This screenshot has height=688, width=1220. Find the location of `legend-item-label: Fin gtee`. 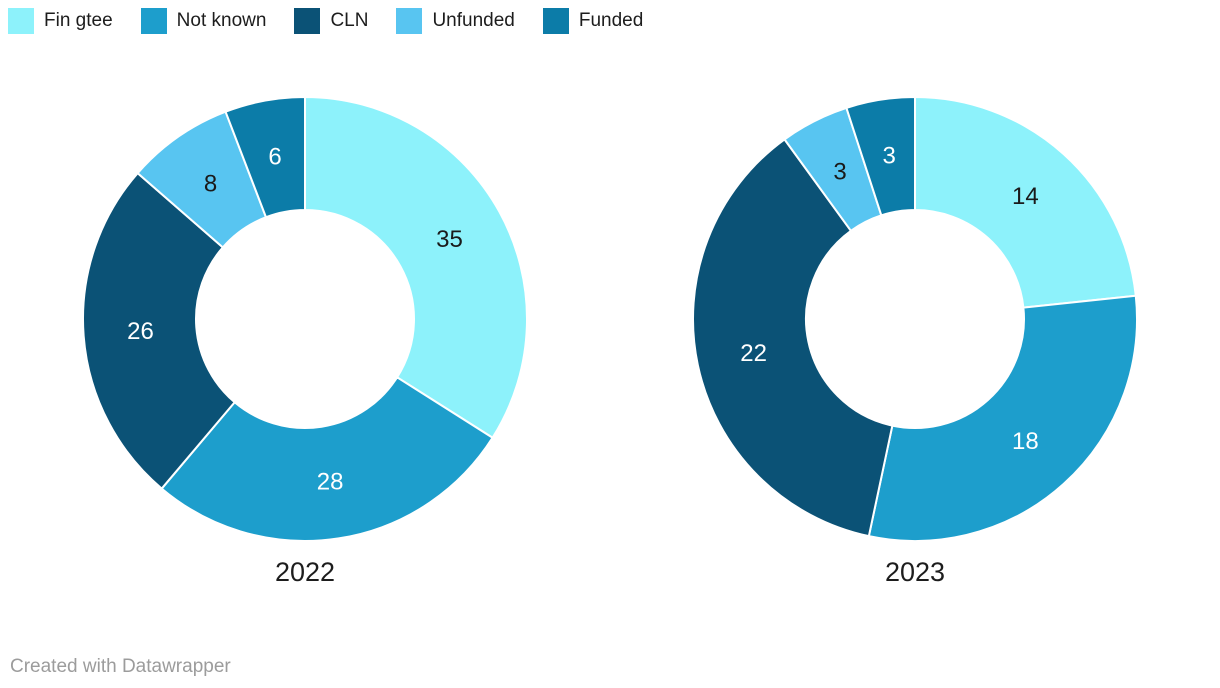

legend-item-label: Fin gtee is located at coordinates (78, 20).